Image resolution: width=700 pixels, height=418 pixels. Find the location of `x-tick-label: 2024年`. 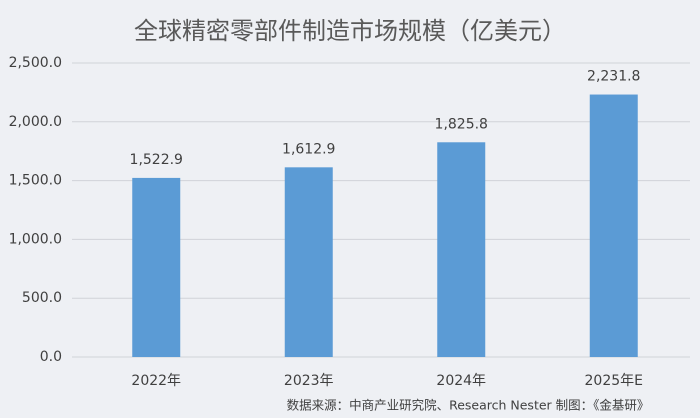

x-tick-label: 2024年 is located at coordinates (461, 381).